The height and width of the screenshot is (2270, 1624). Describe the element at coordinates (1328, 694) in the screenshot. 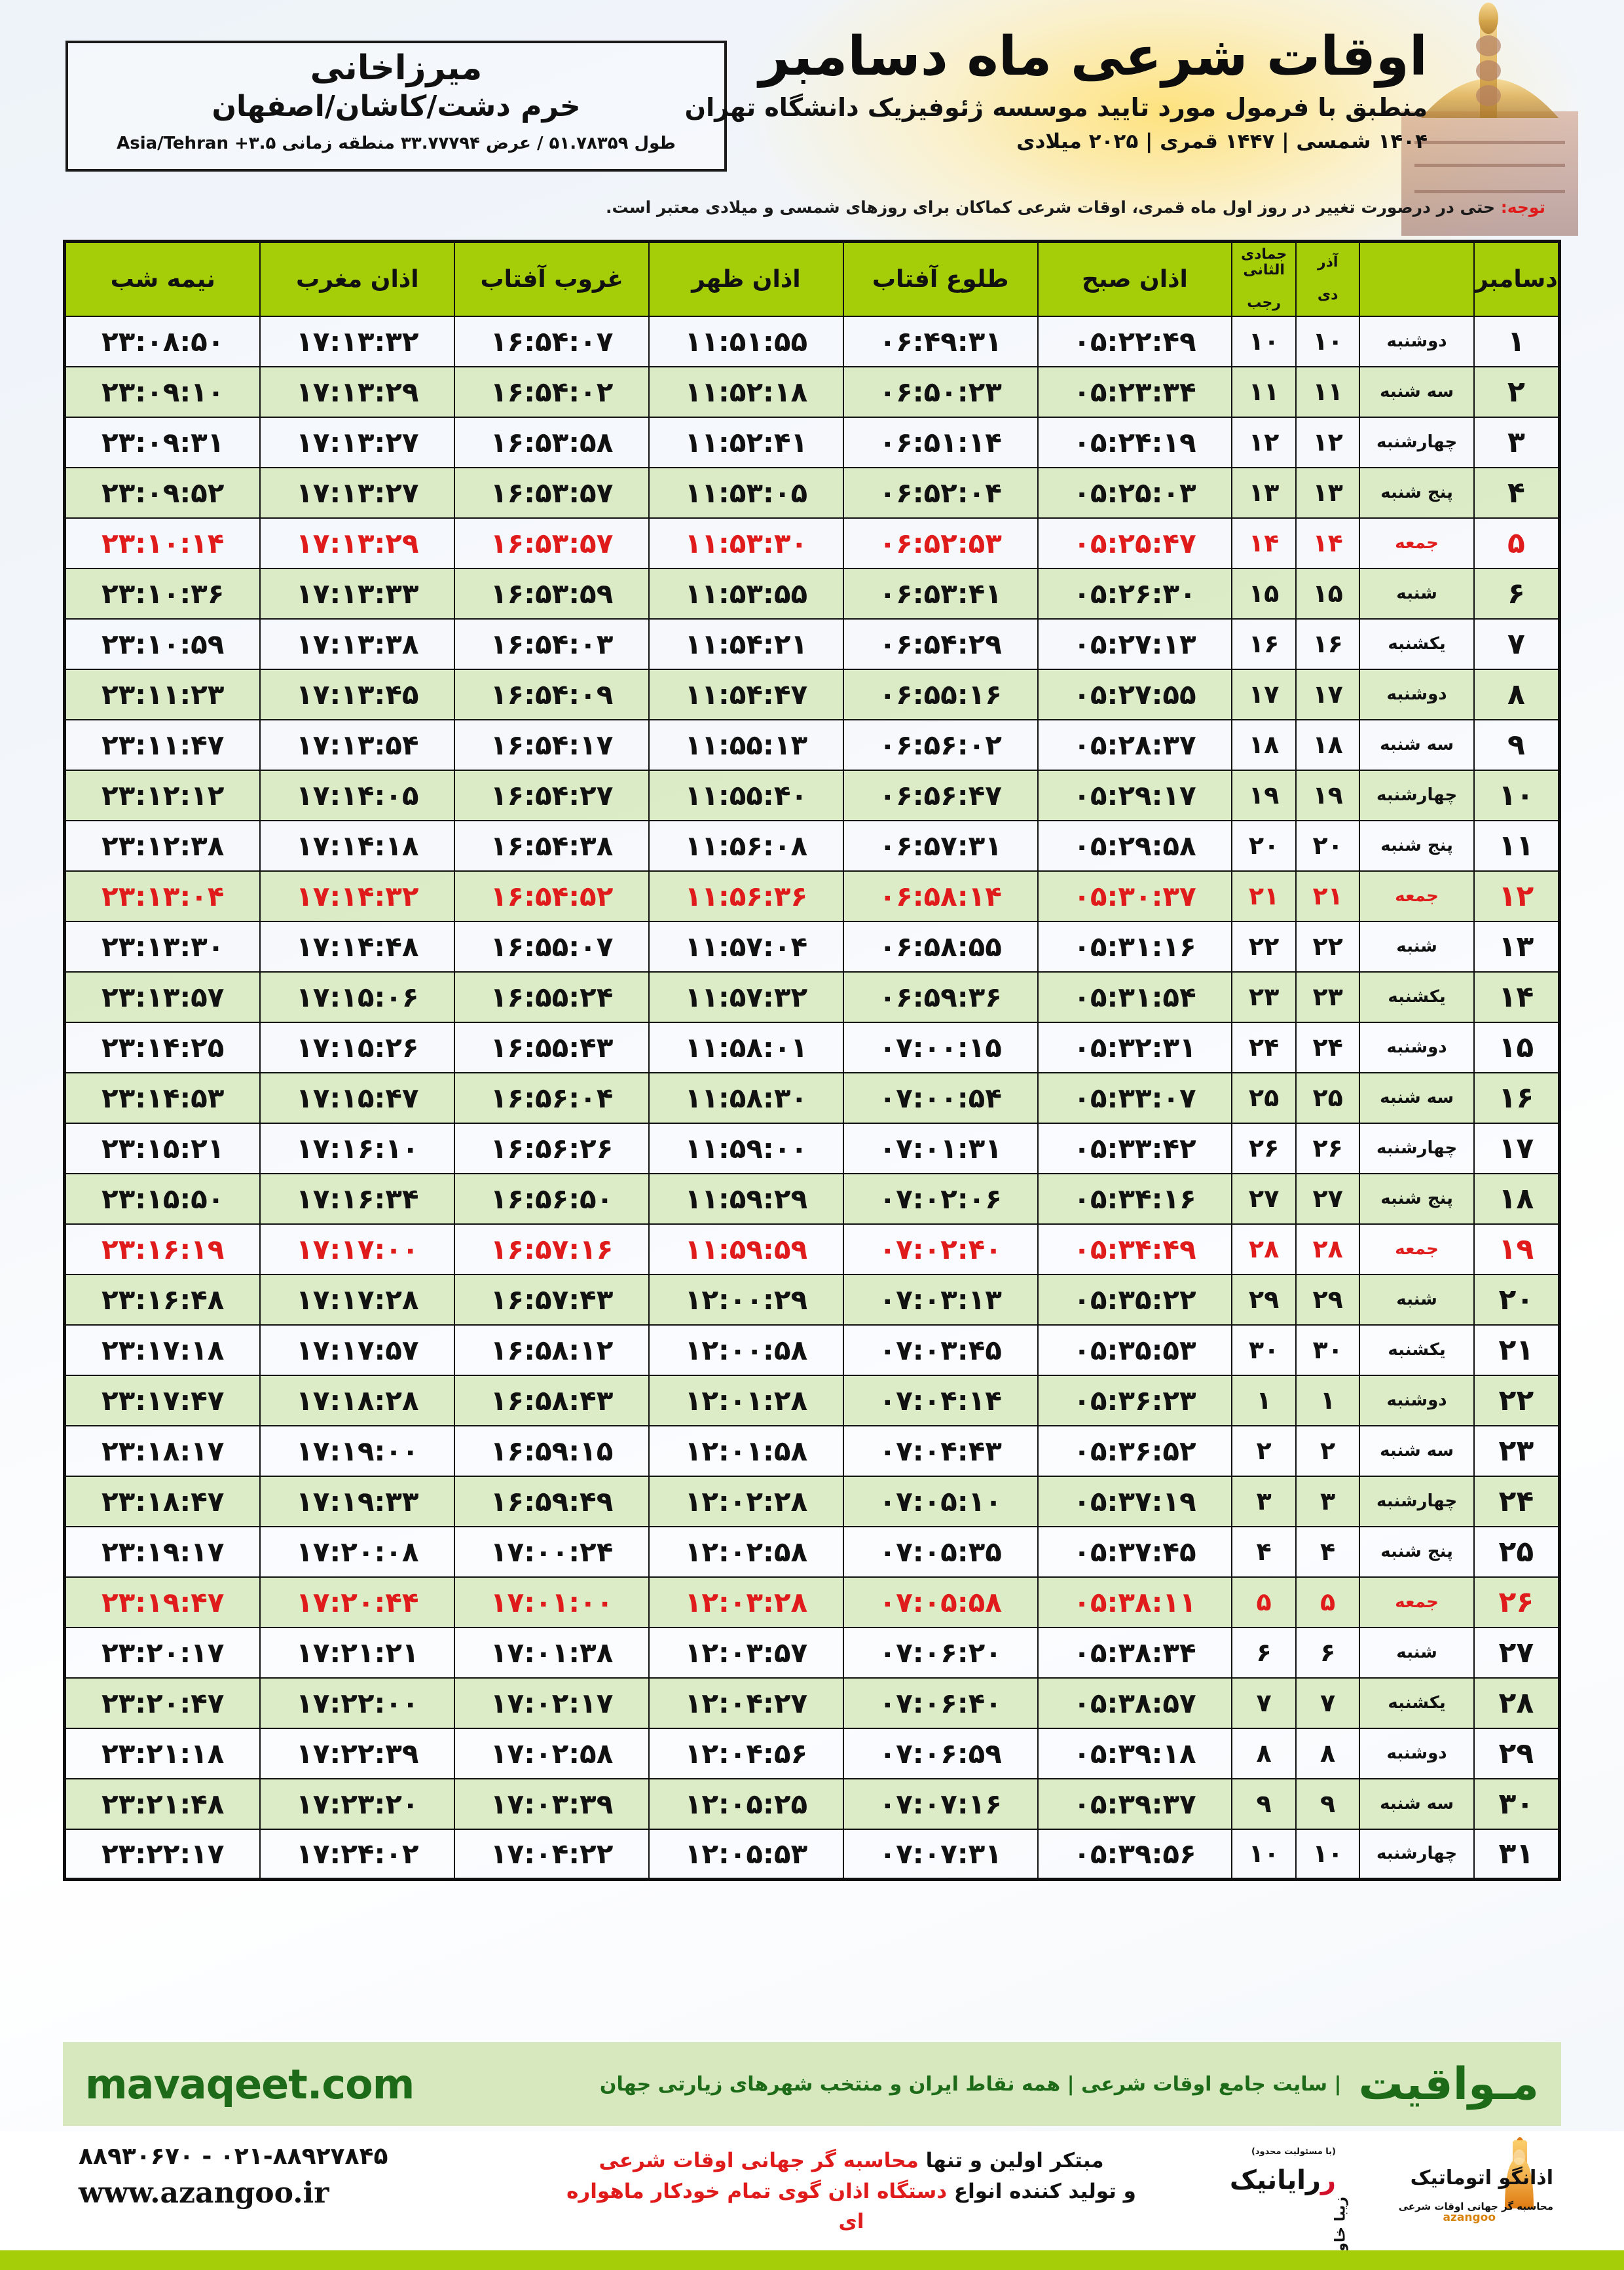

I see `shamsi-day: ۱۷` at that location.